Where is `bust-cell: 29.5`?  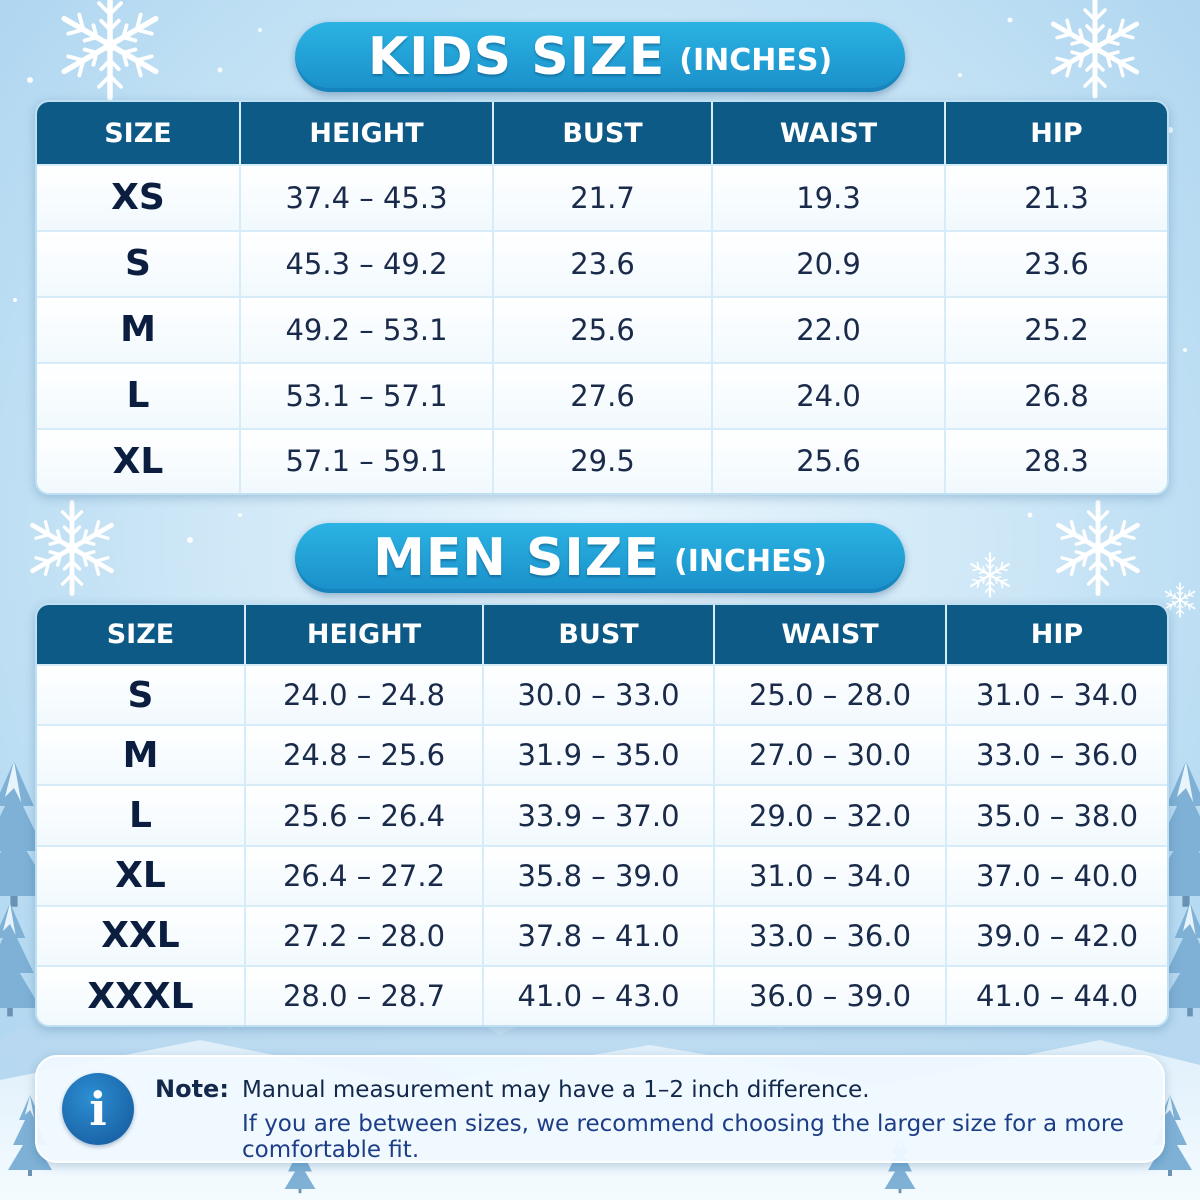 bust-cell: 29.5 is located at coordinates (602, 460).